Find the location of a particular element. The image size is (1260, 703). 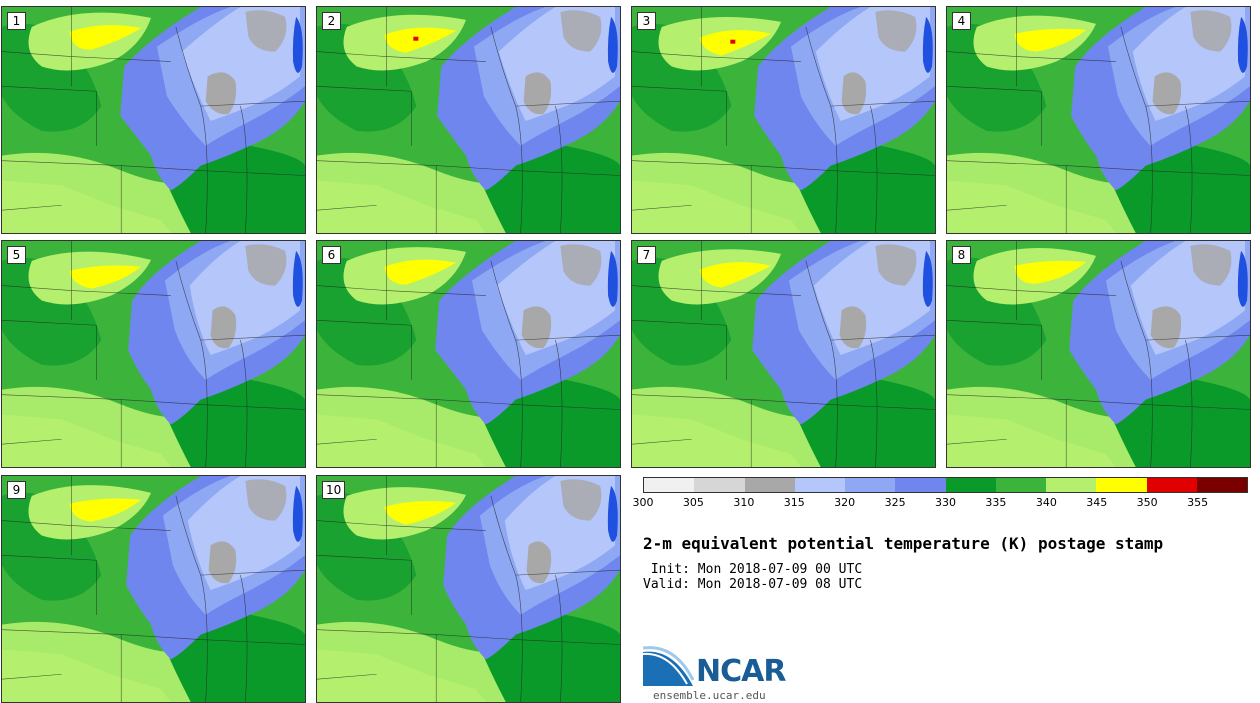

member-number-label: 6 is located at coordinates (331, 255).